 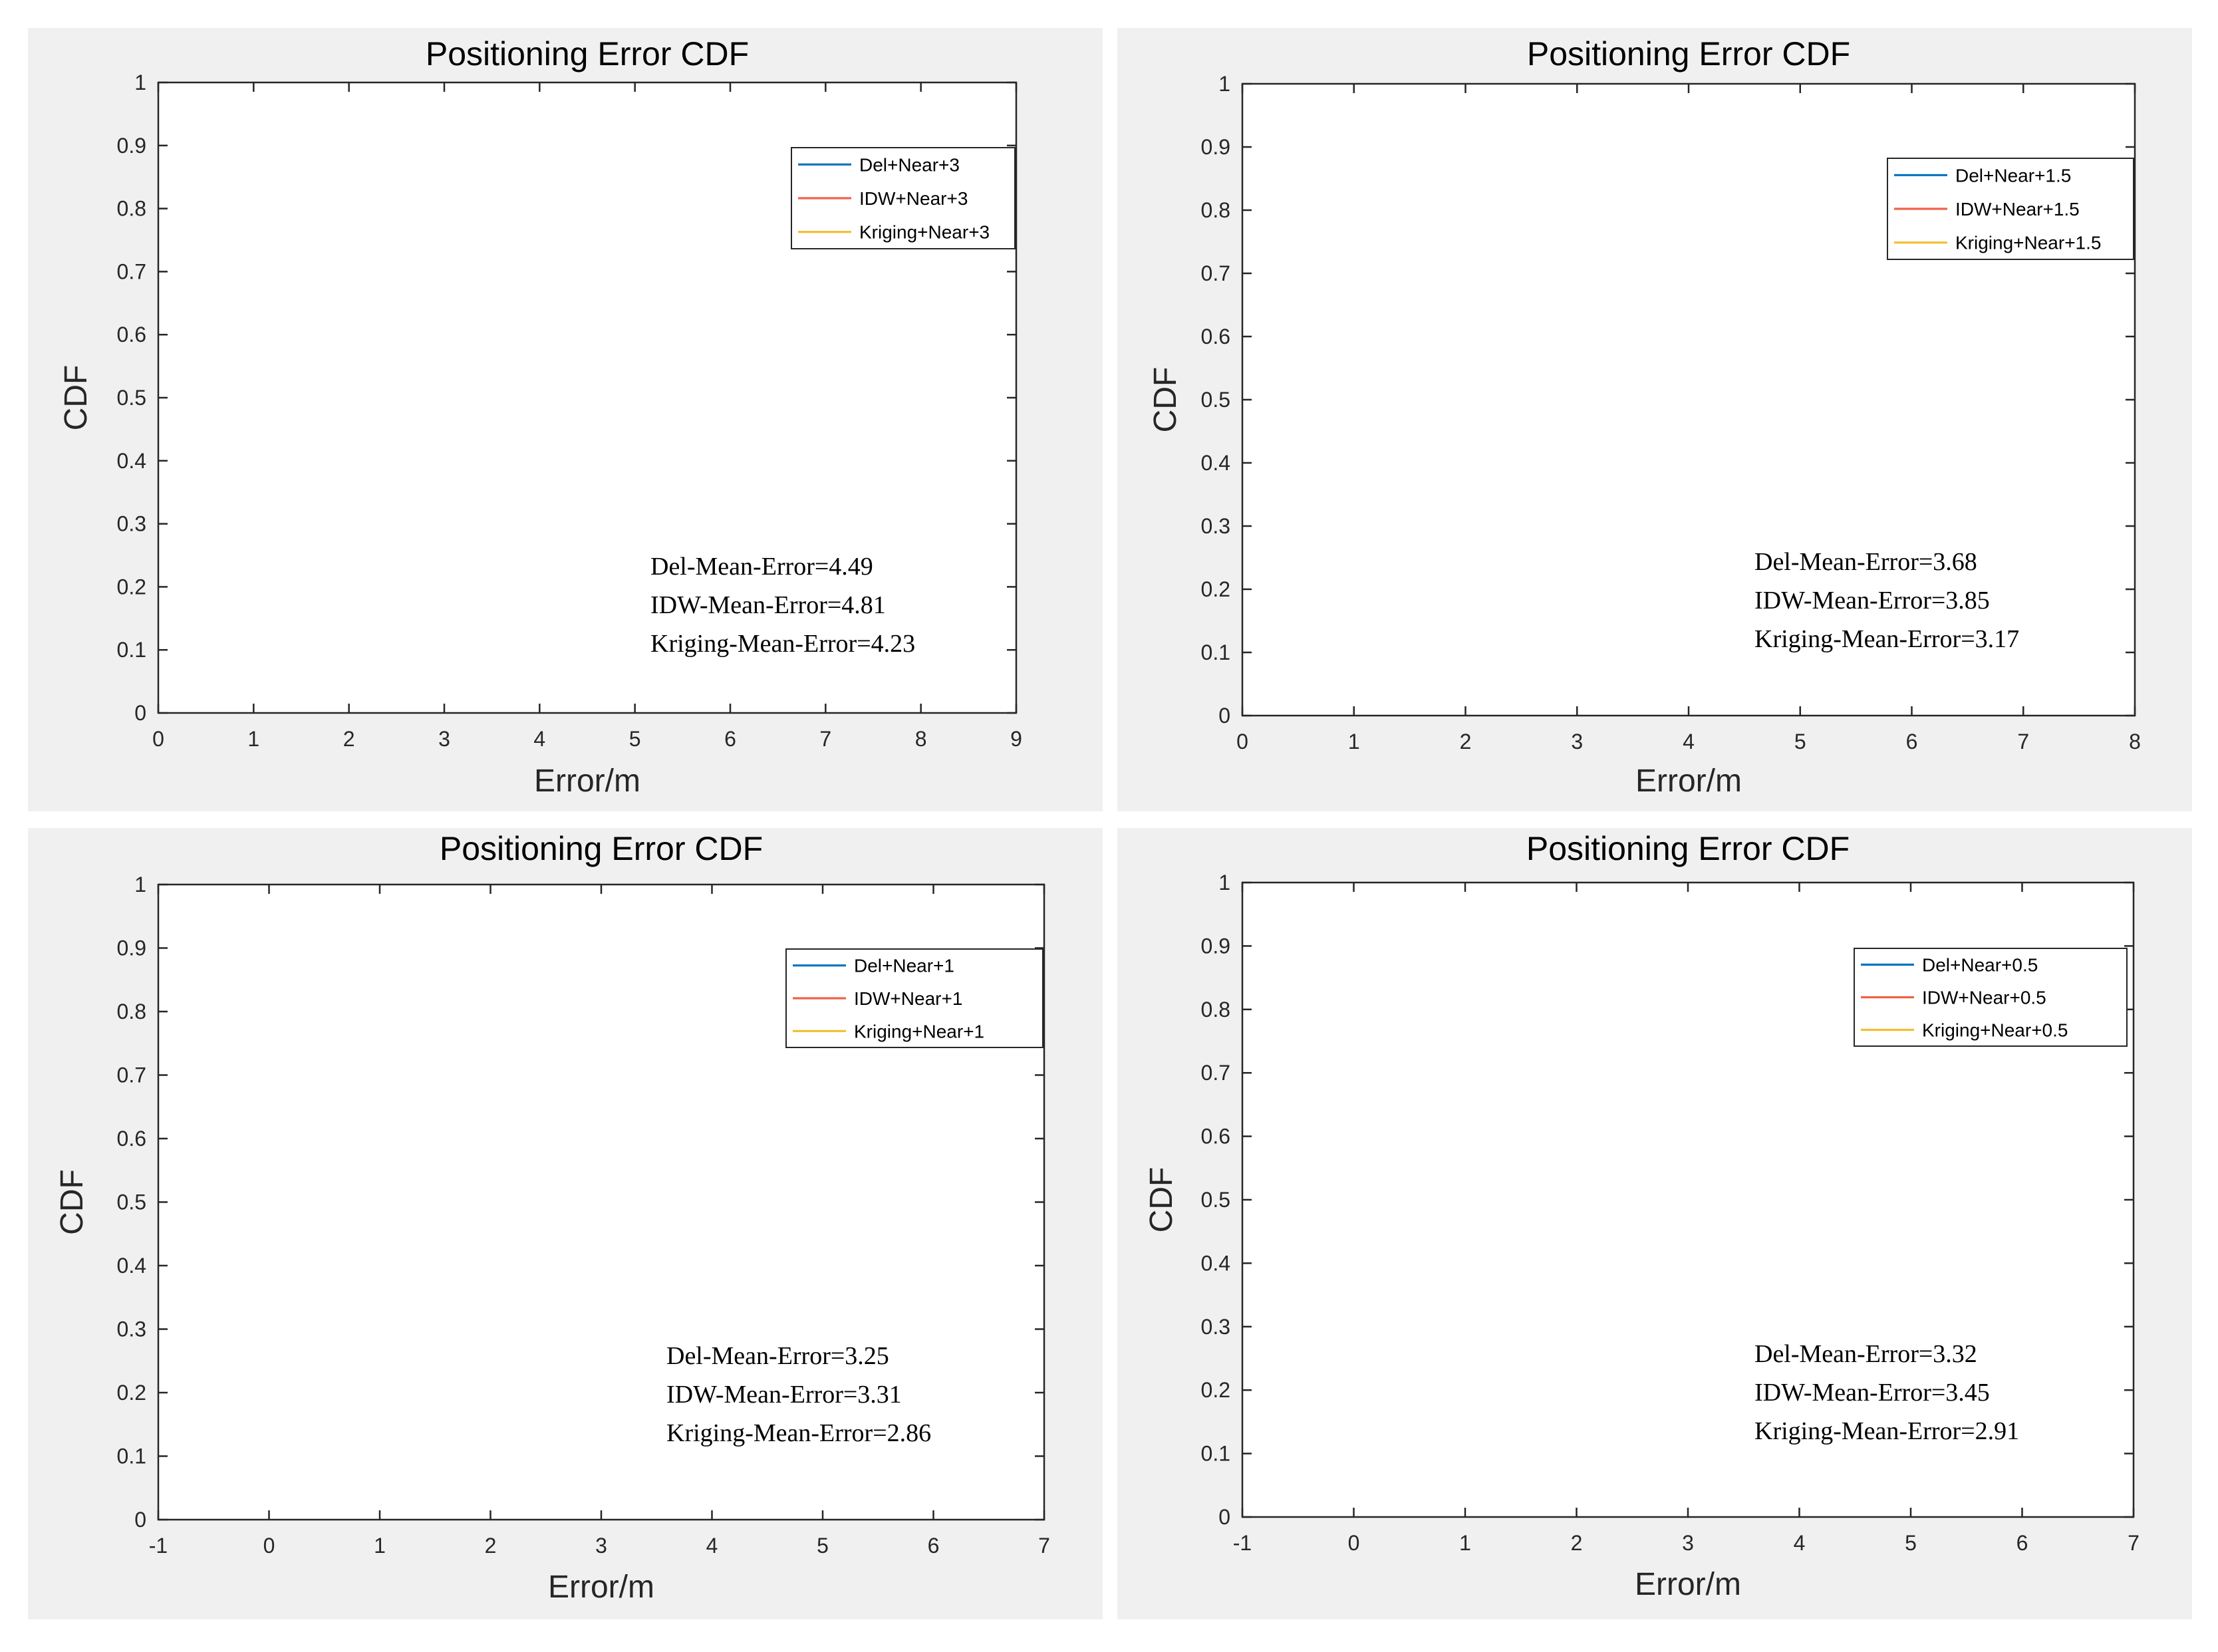 I want to click on mean-error-annotation: IDW-Mean-Error=3.85, so click(x=1872, y=601).